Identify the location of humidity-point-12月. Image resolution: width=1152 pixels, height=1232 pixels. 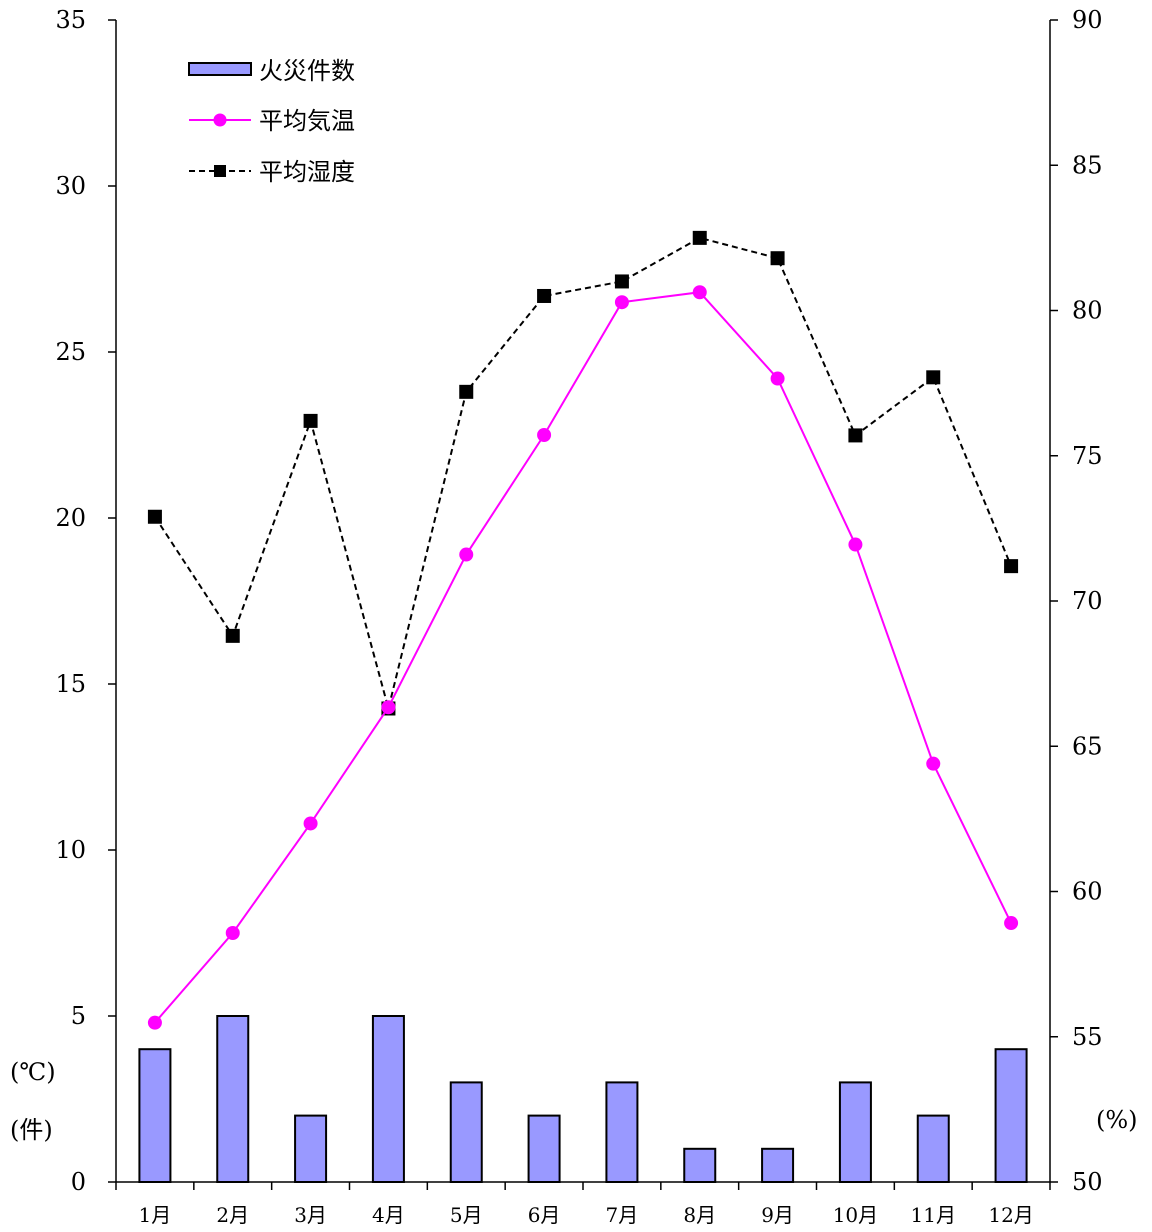
(1011, 566).